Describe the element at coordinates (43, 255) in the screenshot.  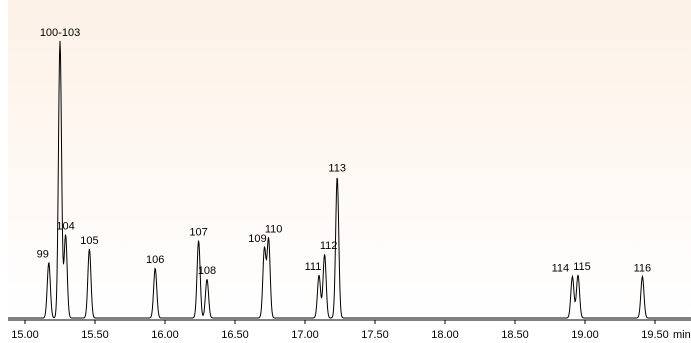
I see `peak-label-0: 99` at that location.